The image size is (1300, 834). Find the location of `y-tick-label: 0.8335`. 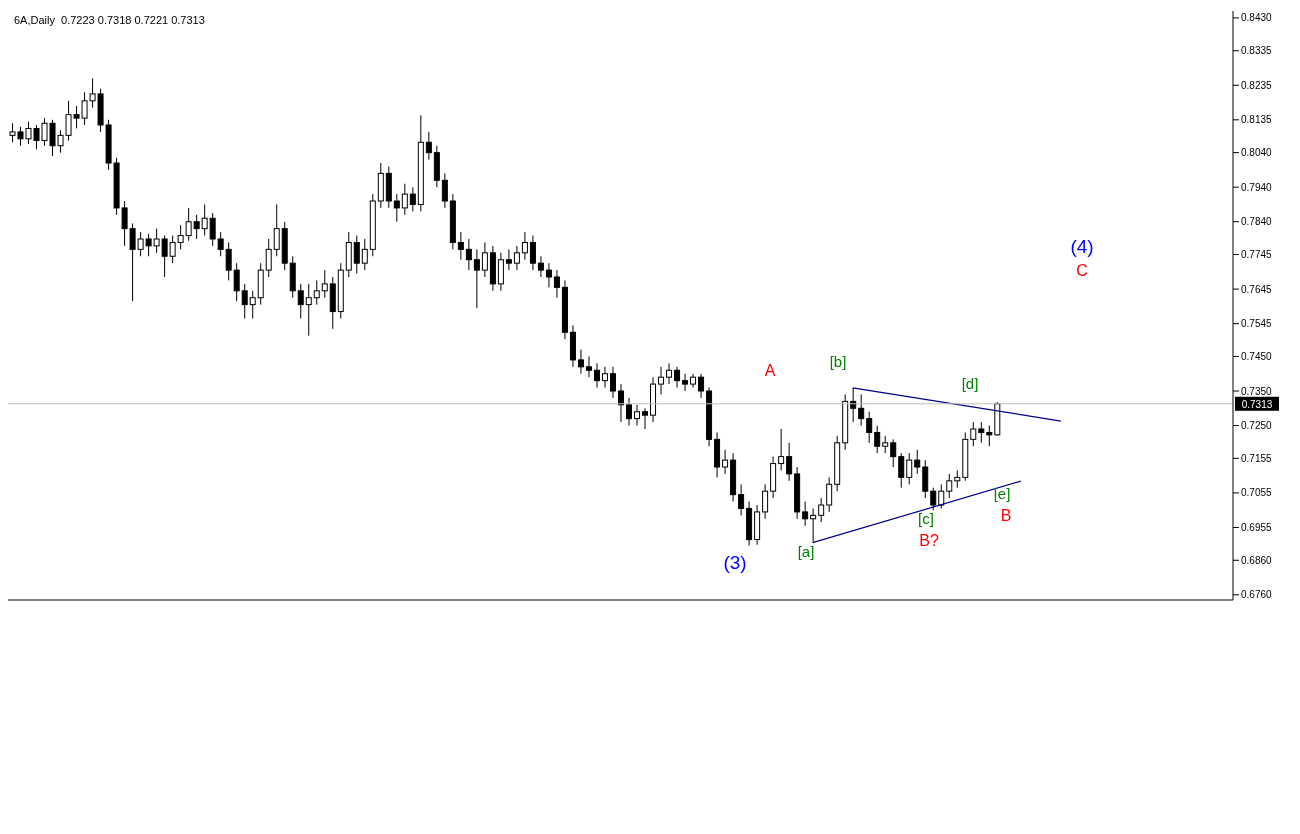

y-tick-label: 0.8335 is located at coordinates (1257, 51).